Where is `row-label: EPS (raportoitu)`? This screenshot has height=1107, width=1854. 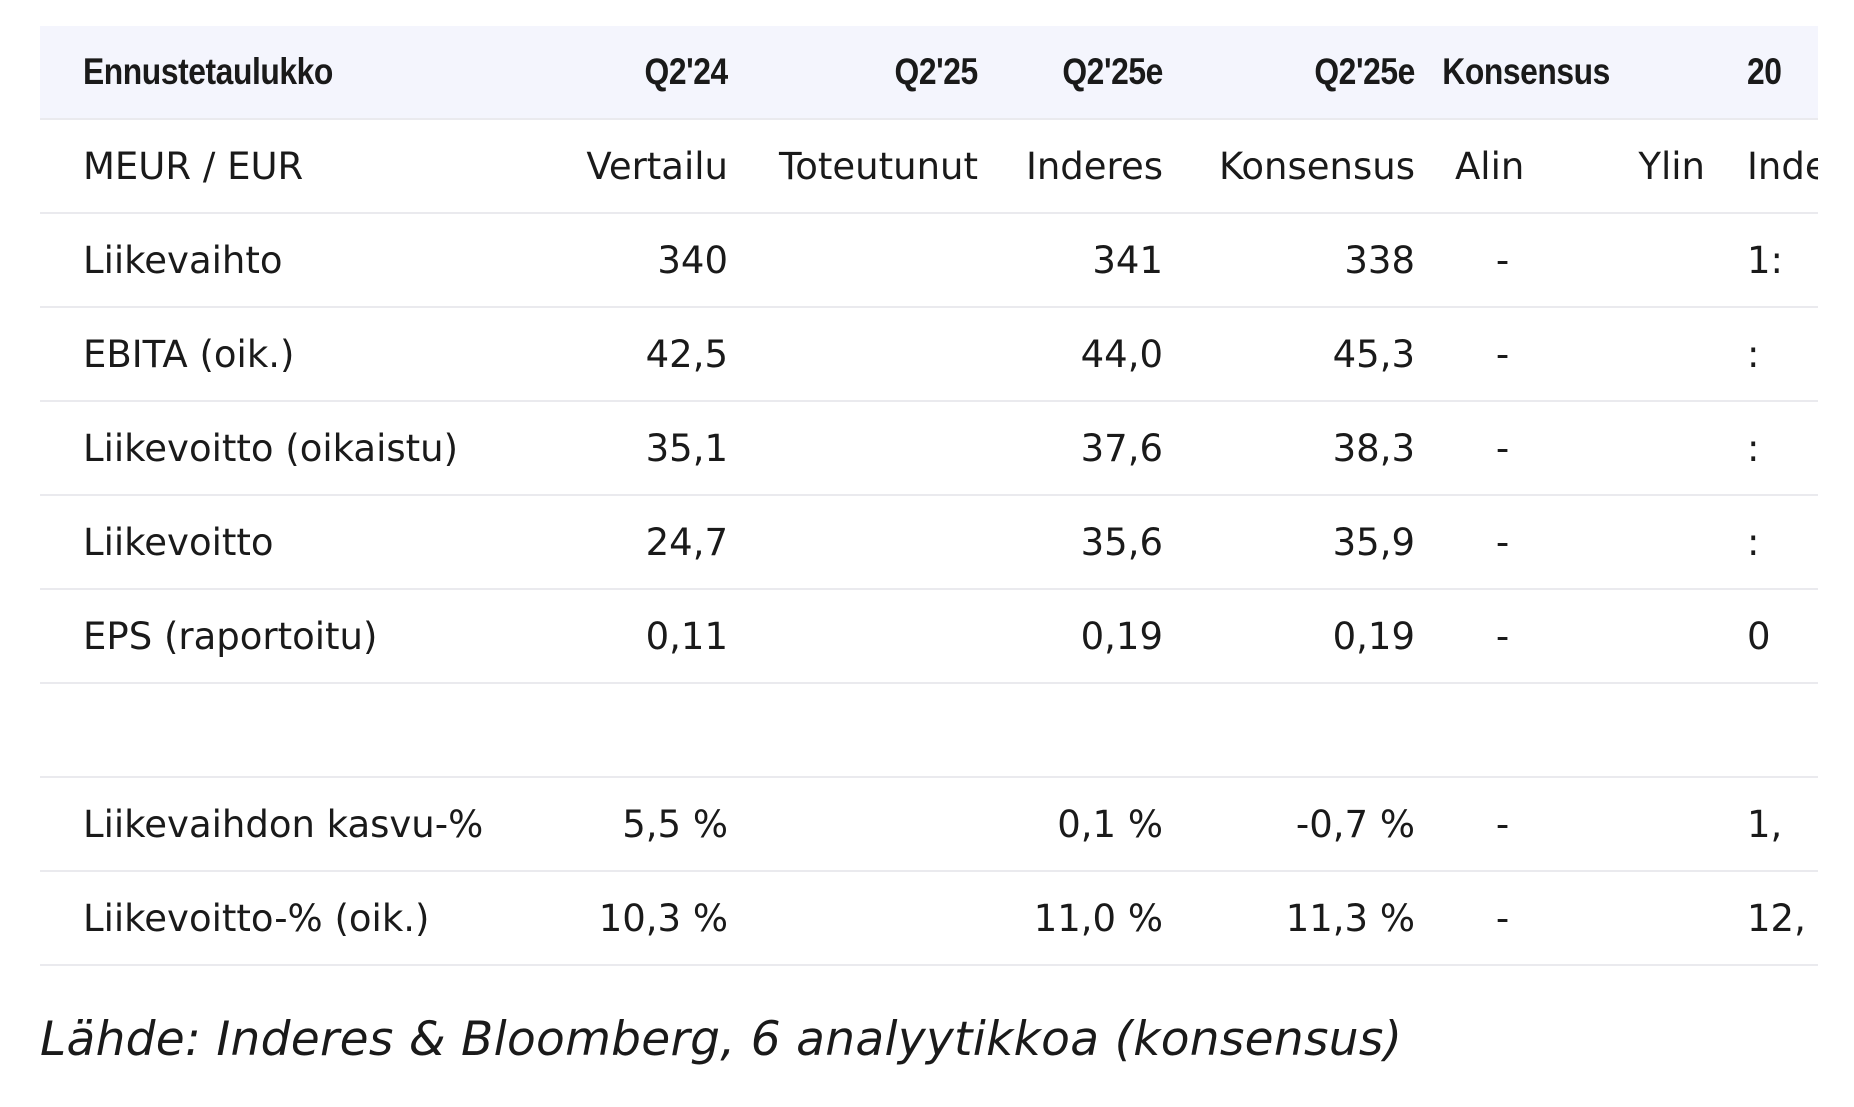 row-label: EPS (raportoitu) is located at coordinates (263, 636).